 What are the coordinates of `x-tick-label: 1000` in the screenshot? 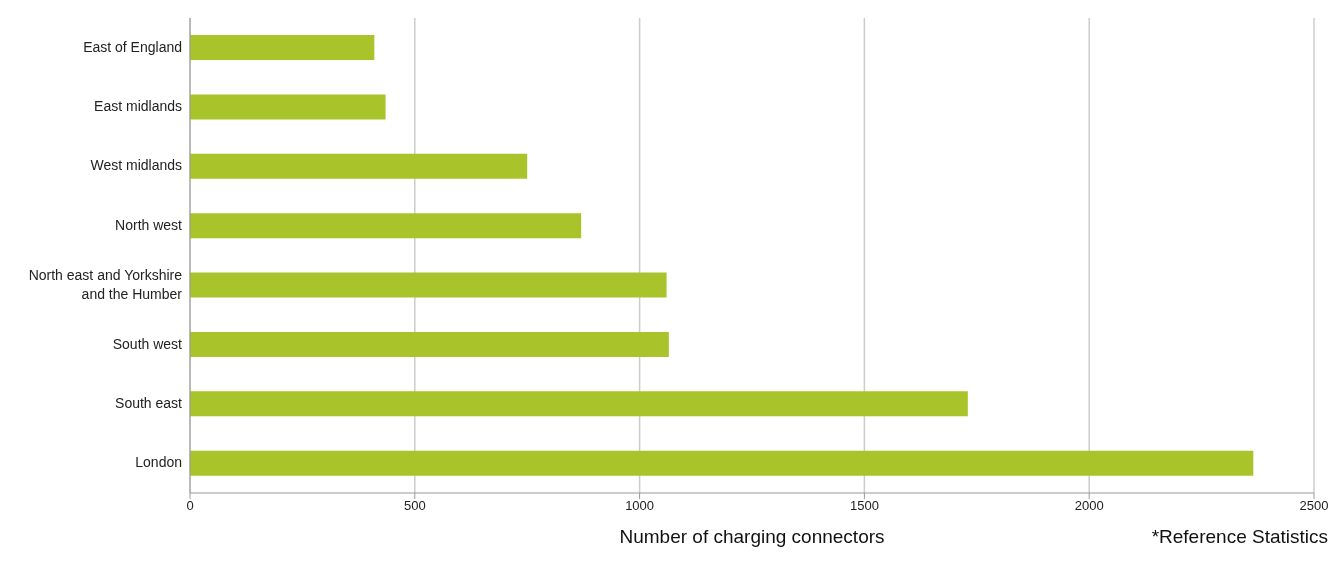 It's located at (640, 506).